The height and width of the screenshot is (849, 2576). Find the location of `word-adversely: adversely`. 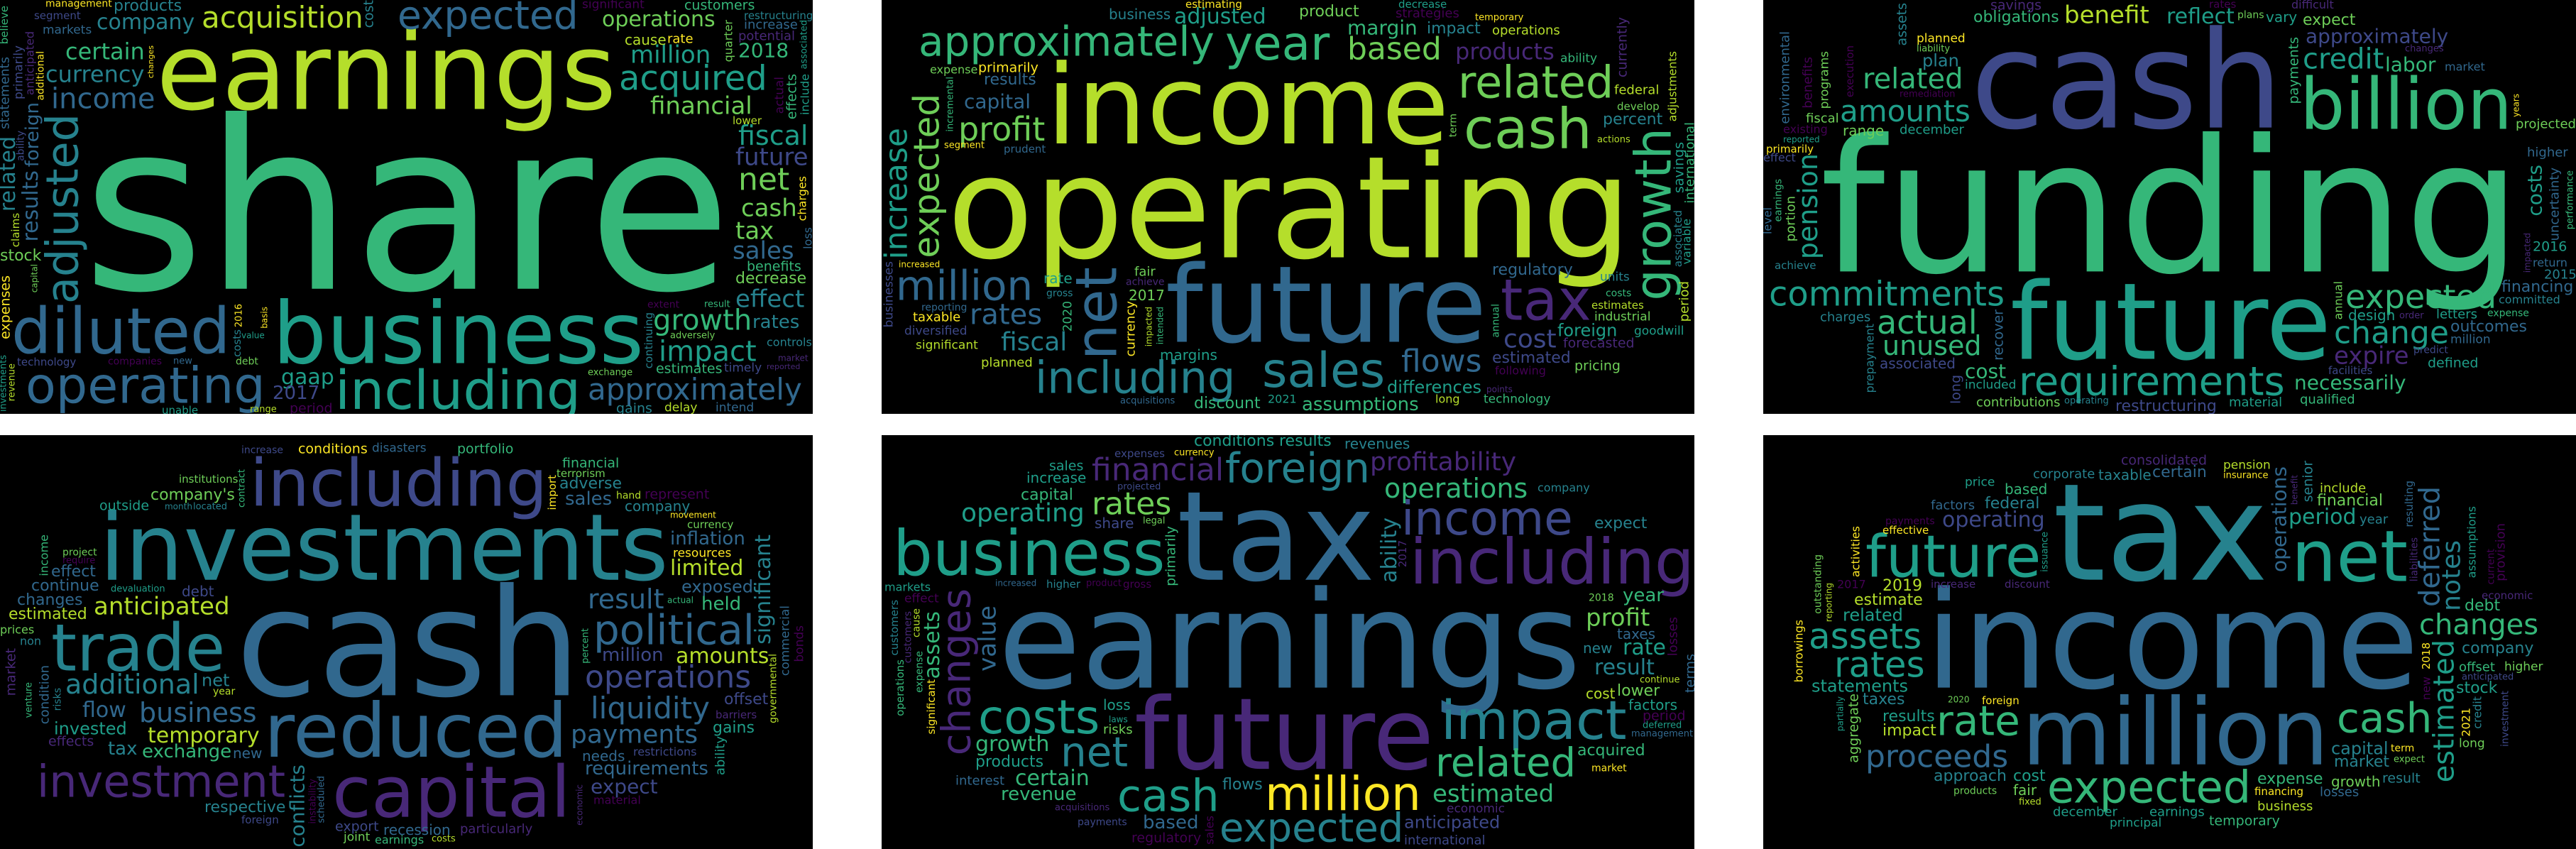

word-adversely: adversely is located at coordinates (693, 336).